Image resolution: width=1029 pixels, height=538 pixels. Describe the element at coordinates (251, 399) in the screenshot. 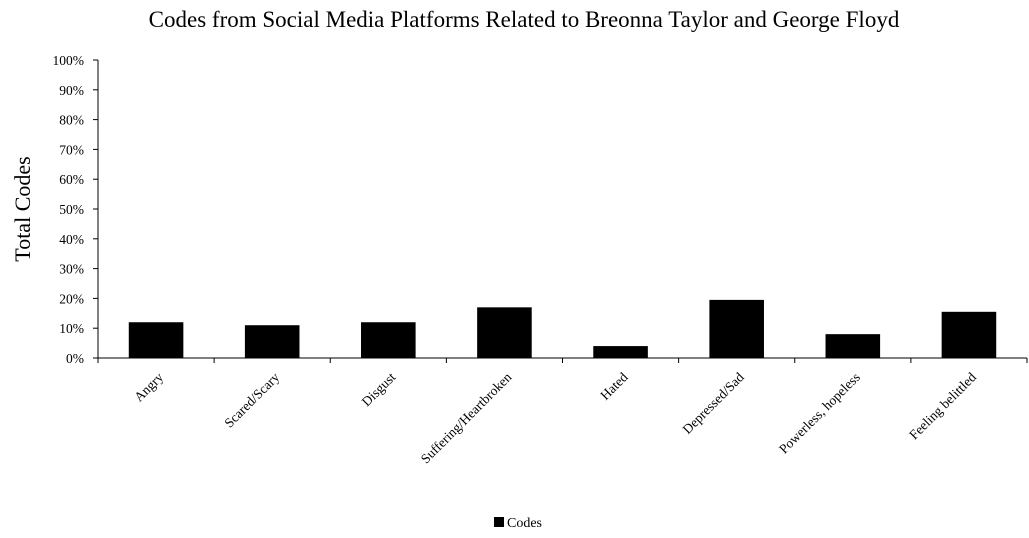

I see `x-category-label: Scared/Scary` at that location.